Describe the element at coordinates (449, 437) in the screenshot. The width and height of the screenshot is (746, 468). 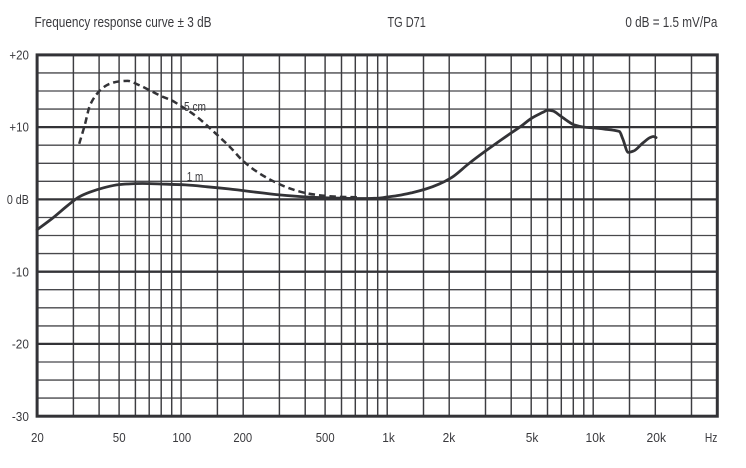
I see `svg-text: 2k` at that location.